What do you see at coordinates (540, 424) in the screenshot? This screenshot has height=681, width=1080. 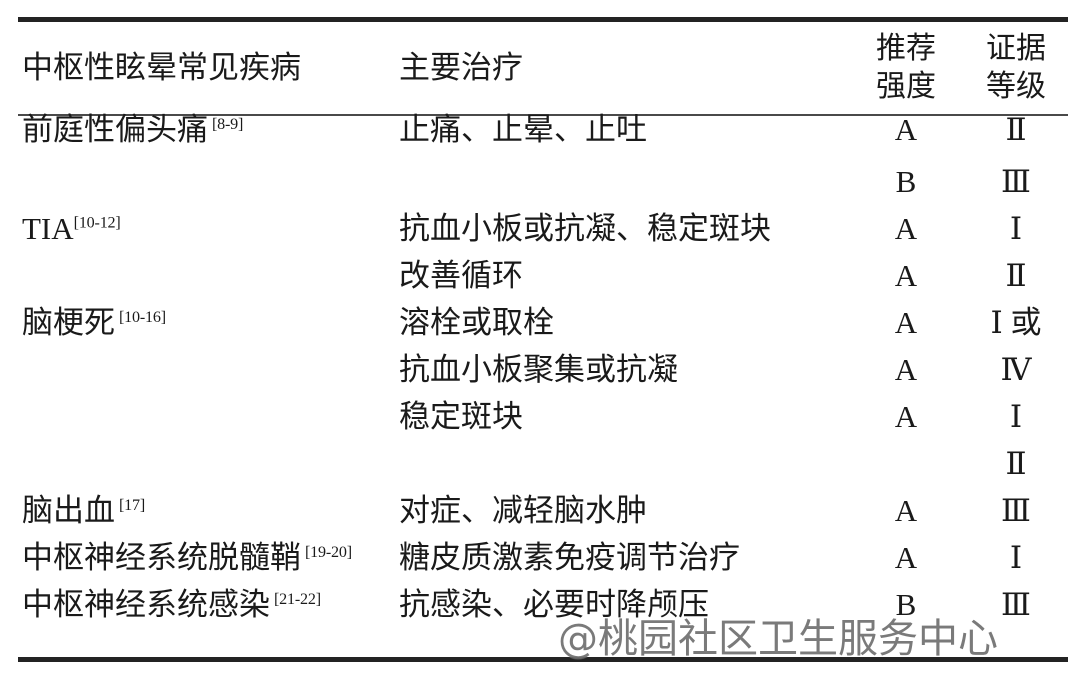 I see `table-row: 稳定斑块 A Ⅰ` at bounding box center [540, 424].